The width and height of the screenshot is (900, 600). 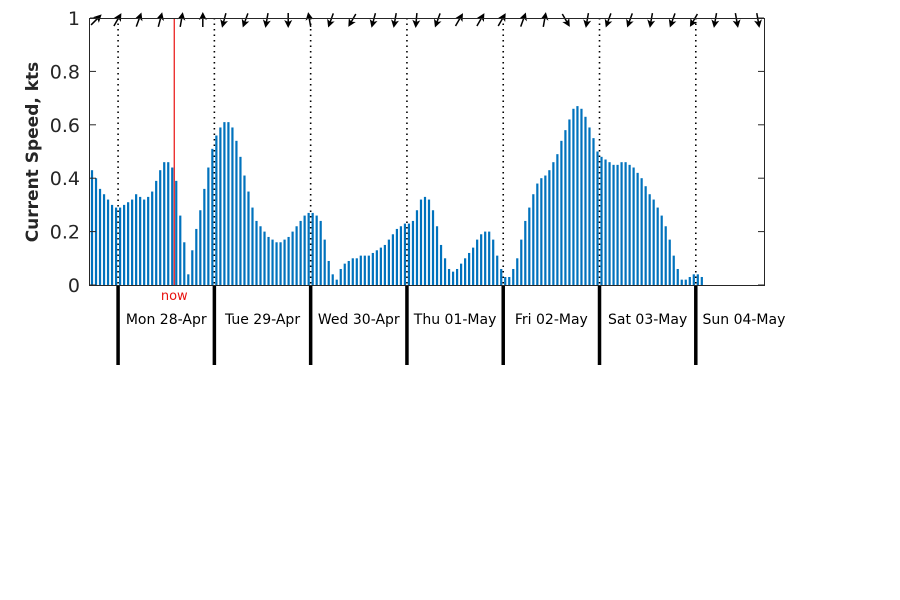 I want to click on day-label: Fri 02-May, so click(x=551, y=320).